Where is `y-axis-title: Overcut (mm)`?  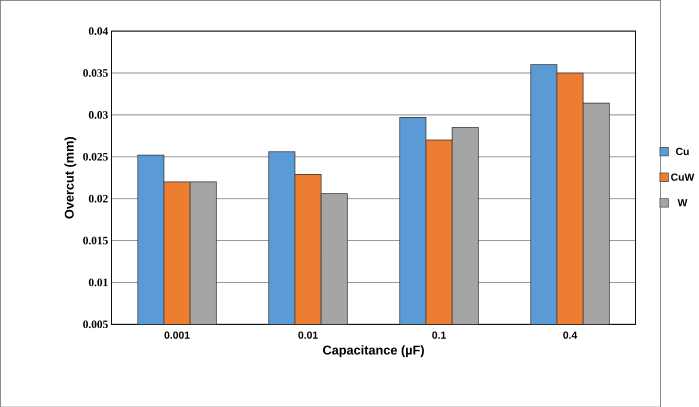
y-axis-title: Overcut (mm) is located at coordinates (70, 177).